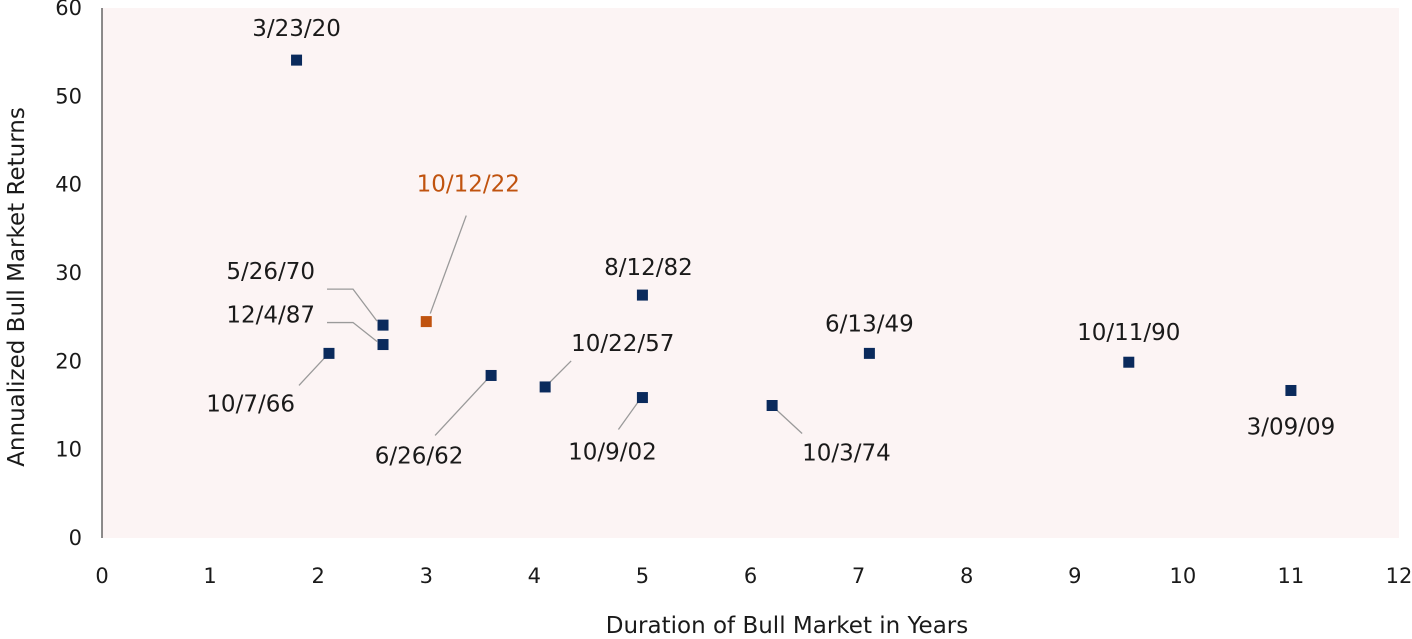  What do you see at coordinates (1399, 576) in the screenshot?
I see `x-tick-label: 12` at bounding box center [1399, 576].